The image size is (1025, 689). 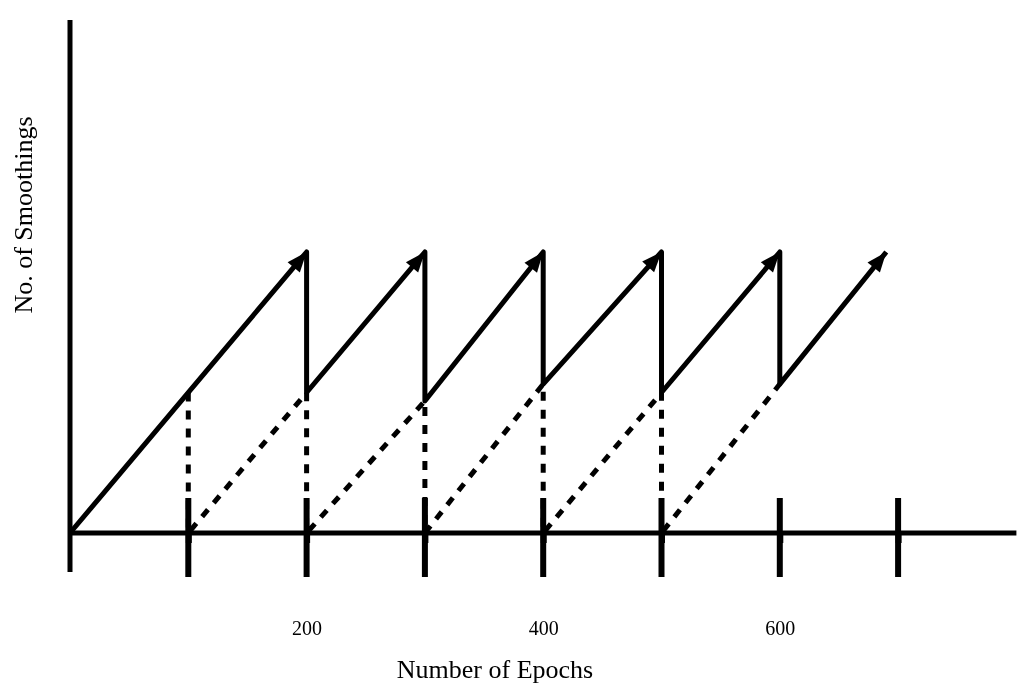 What do you see at coordinates (780, 628) in the screenshot?
I see `x-tick-label: 600` at bounding box center [780, 628].